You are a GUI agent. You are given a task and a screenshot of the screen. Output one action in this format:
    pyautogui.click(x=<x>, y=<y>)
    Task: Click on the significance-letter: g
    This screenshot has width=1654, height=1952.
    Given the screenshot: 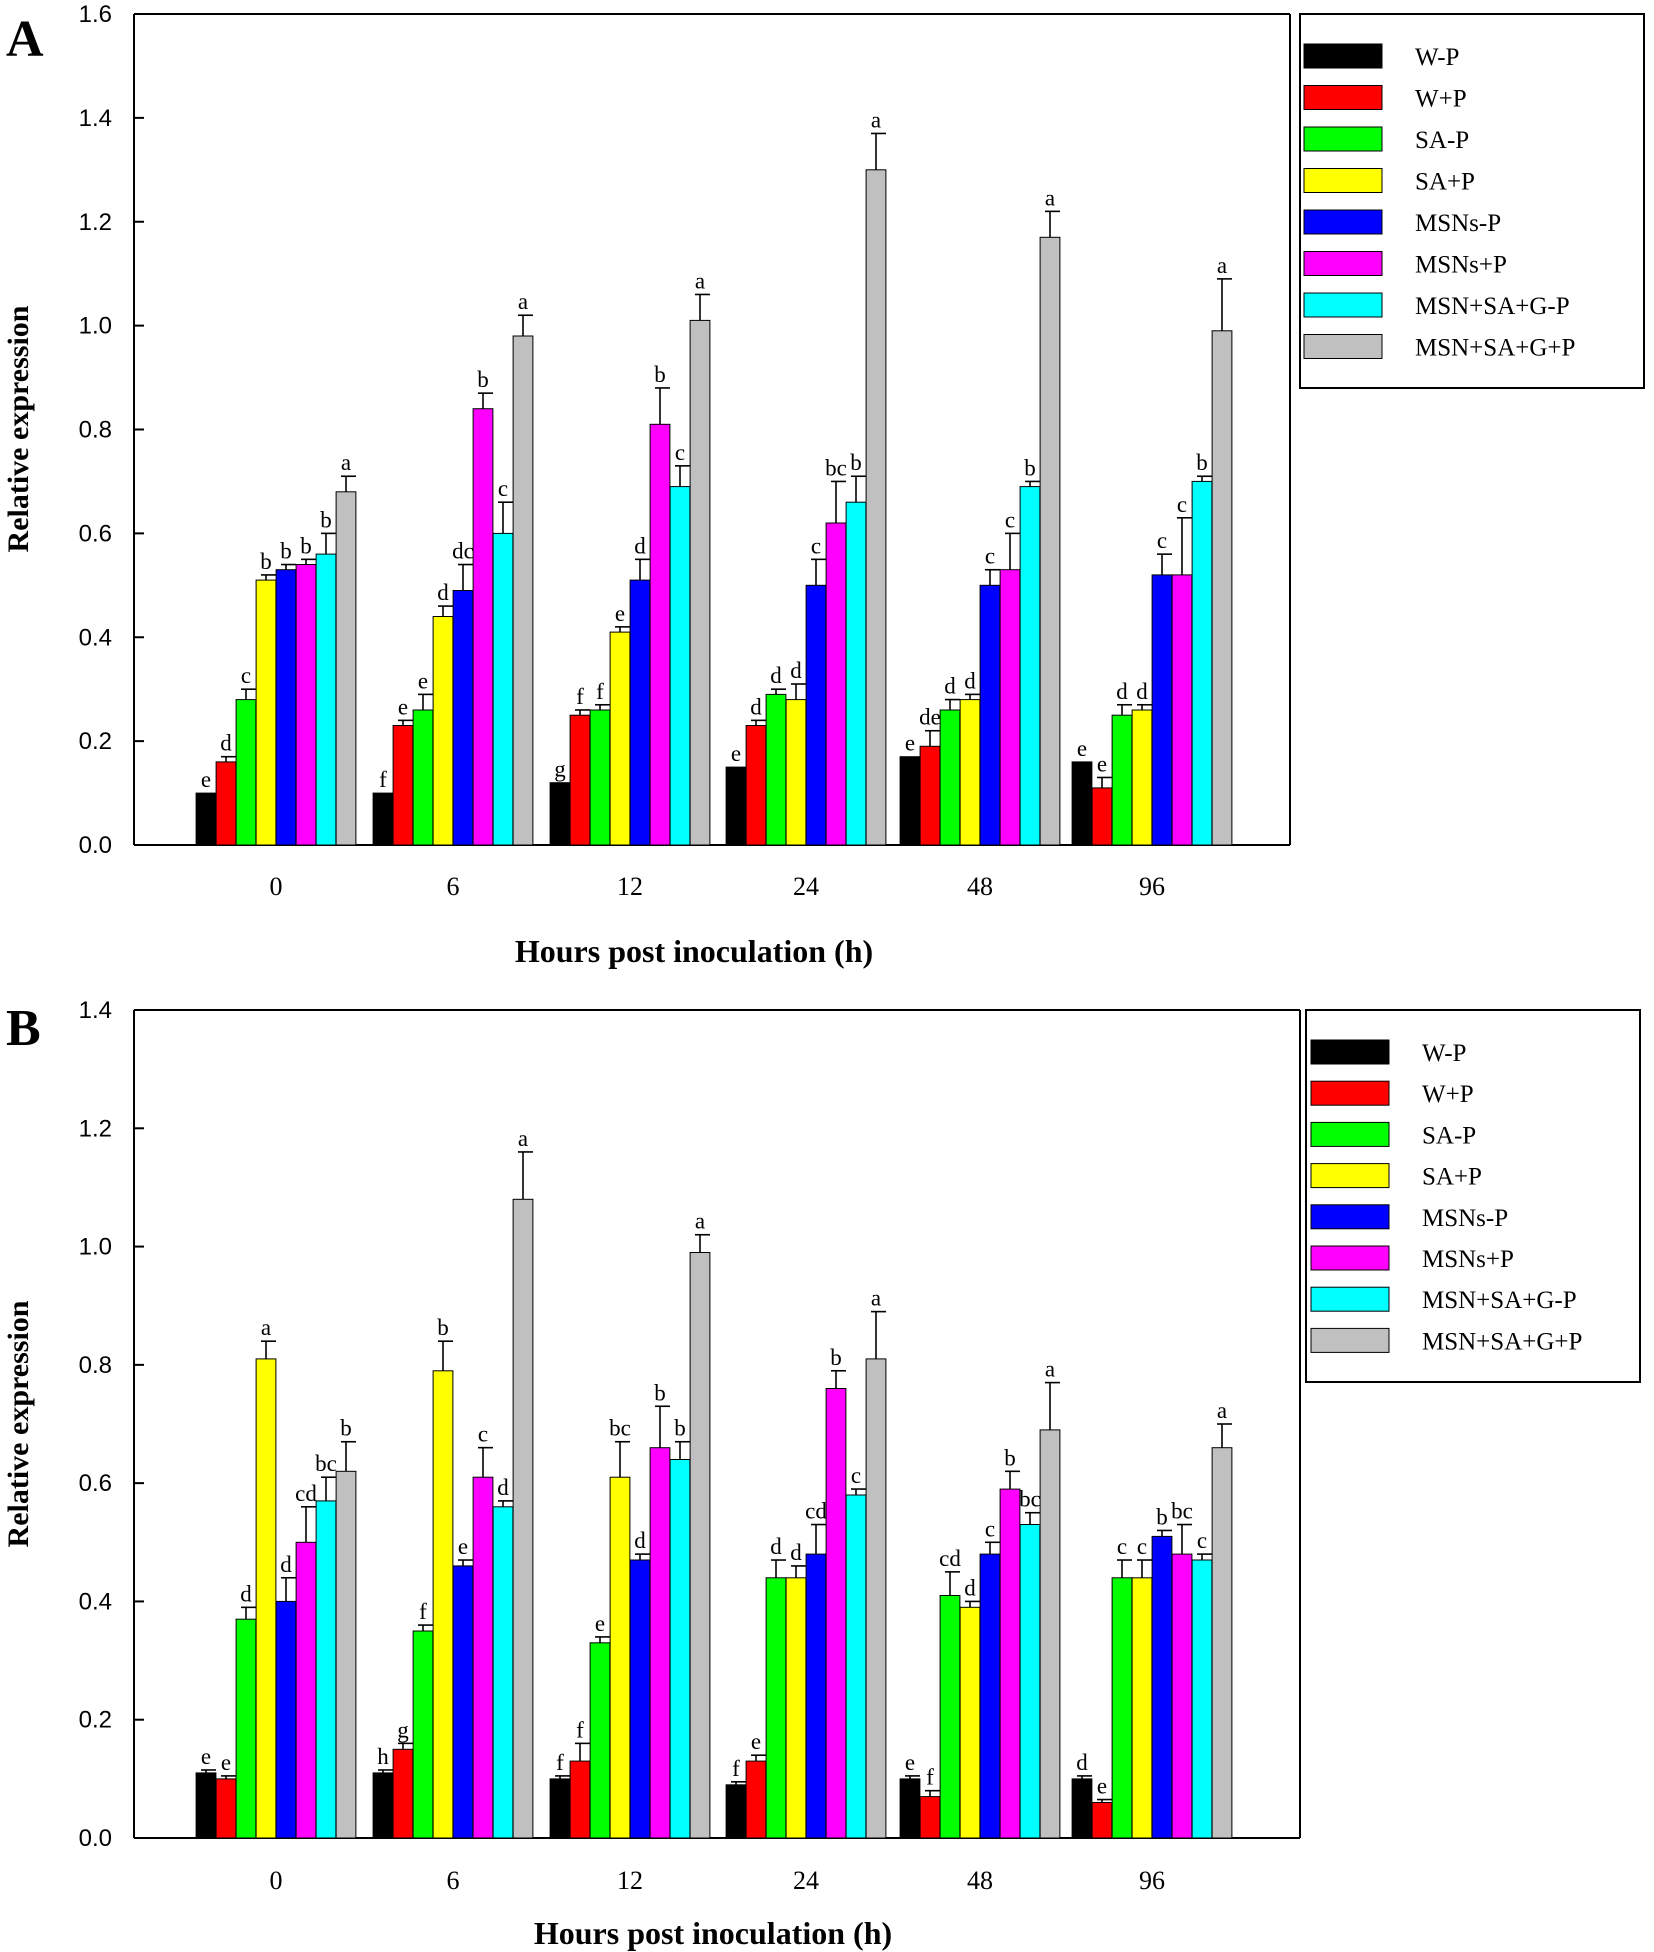 What is the action you would take?
    pyautogui.click(x=403, y=1729)
    